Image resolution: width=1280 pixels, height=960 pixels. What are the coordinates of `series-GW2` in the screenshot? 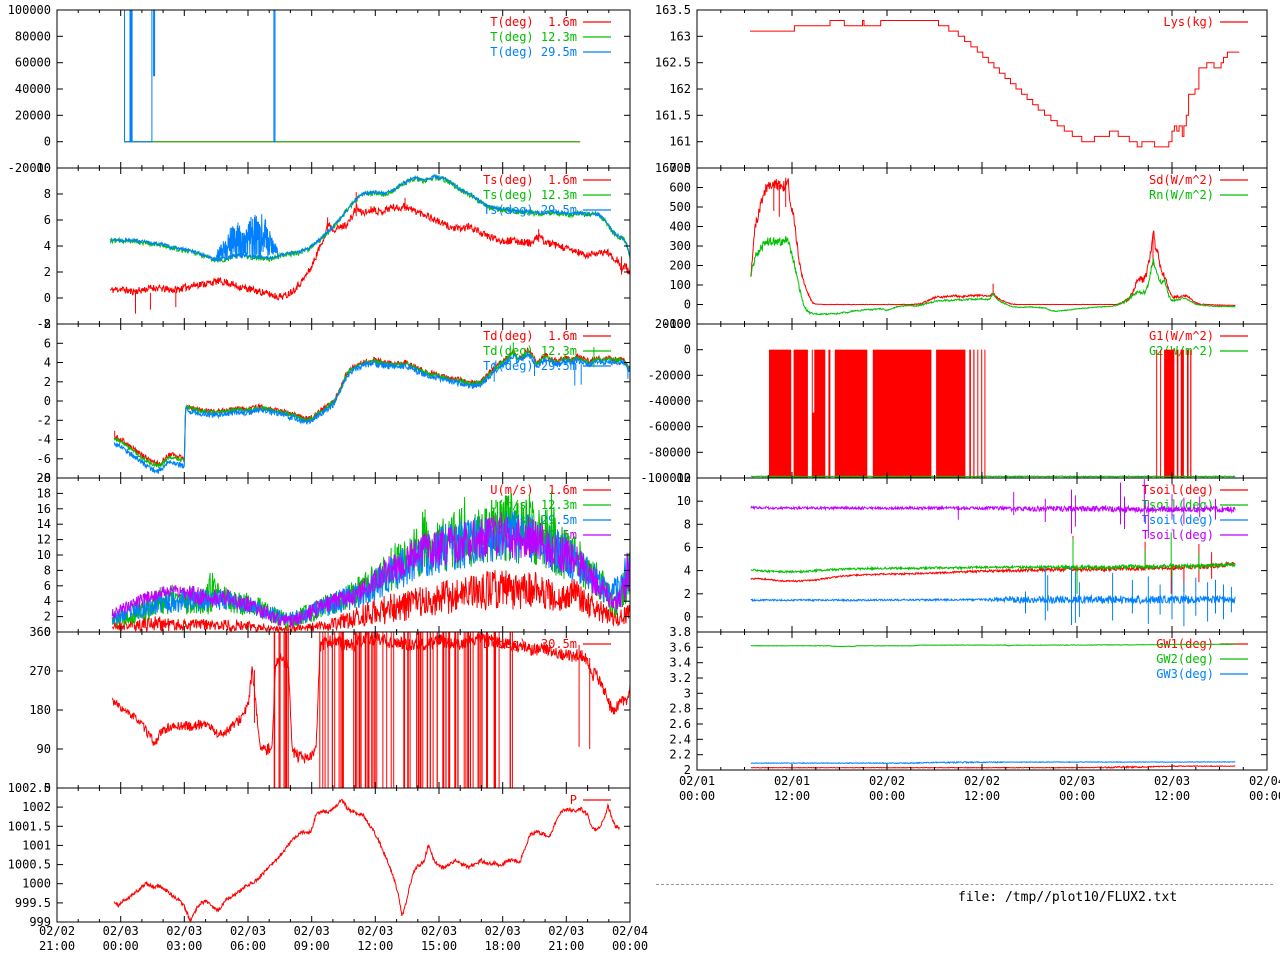 It's located at (993, 645).